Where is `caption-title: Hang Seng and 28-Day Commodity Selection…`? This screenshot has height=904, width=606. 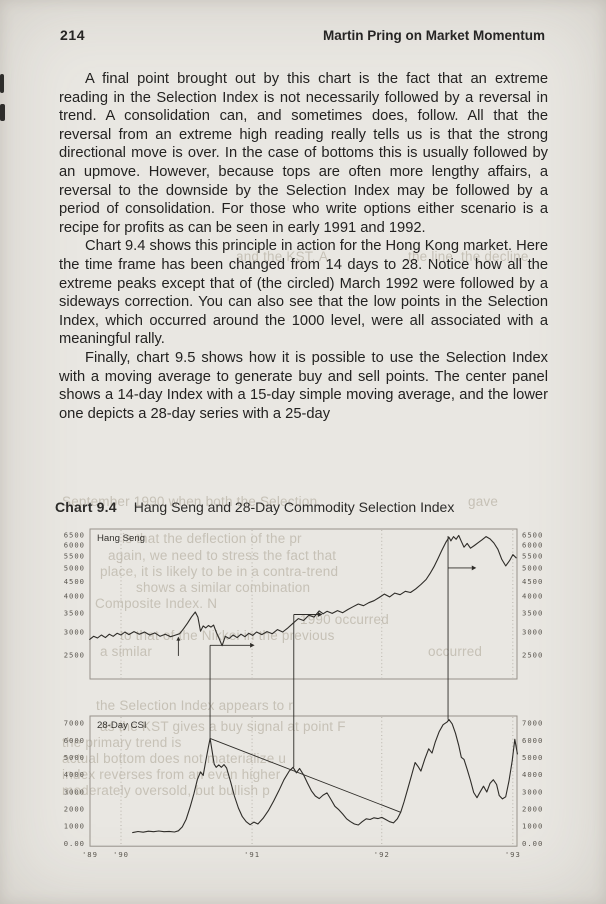 caption-title: Hang Seng and 28-Day Commodity Selection… is located at coordinates (294, 507).